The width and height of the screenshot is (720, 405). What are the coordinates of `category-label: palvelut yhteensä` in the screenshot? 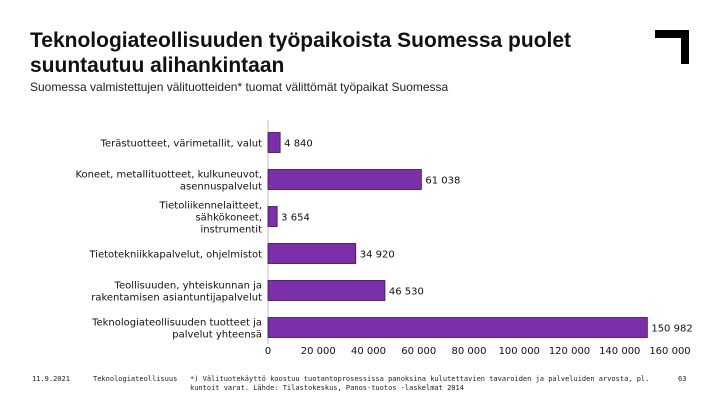 It's located at (217, 335).